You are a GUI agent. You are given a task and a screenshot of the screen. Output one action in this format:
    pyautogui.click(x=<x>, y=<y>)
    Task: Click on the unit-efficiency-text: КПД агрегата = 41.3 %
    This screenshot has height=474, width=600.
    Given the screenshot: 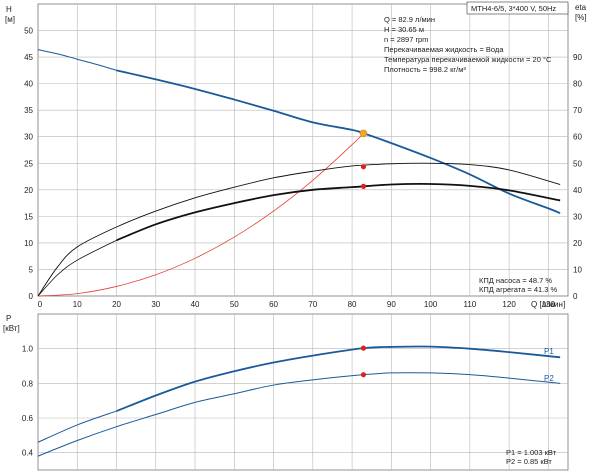 What is the action you would take?
    pyautogui.click(x=518, y=289)
    